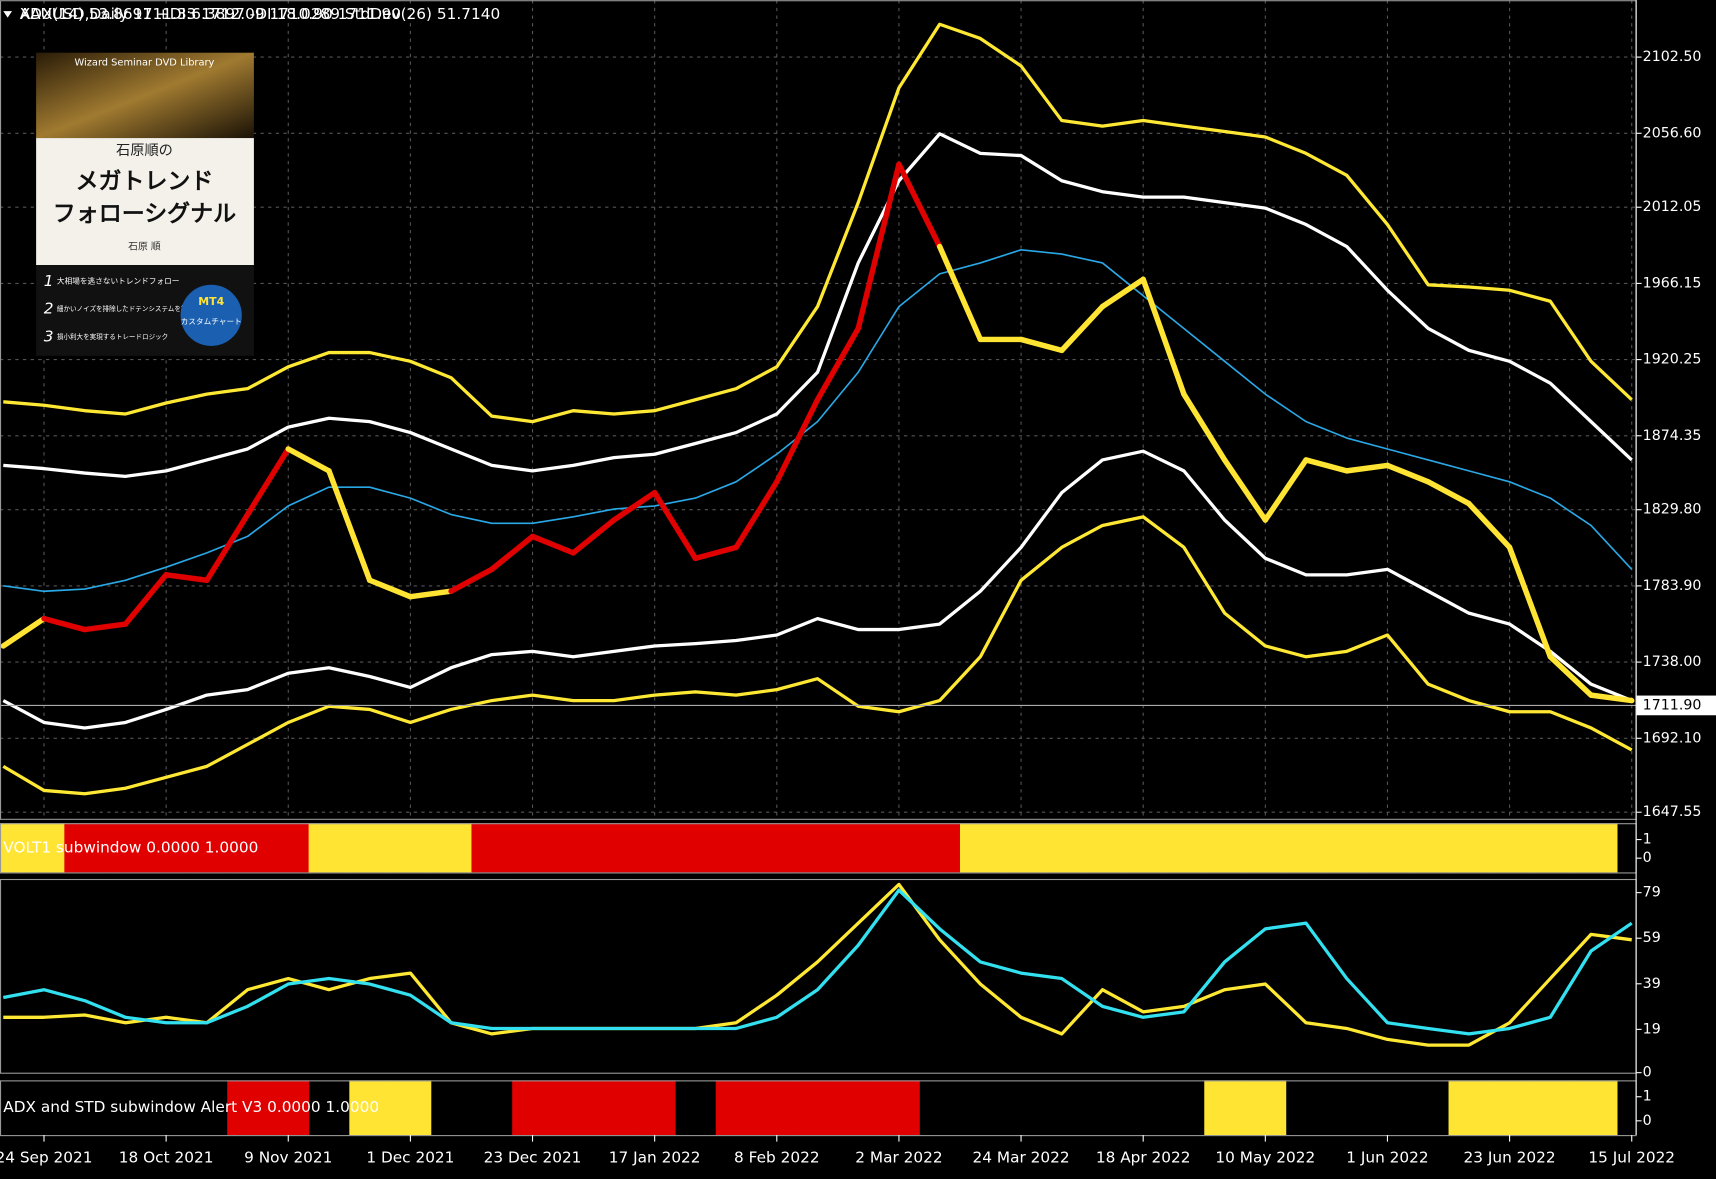 The image size is (1716, 1179). I want to click on menu-arrow, so click(8, 14).